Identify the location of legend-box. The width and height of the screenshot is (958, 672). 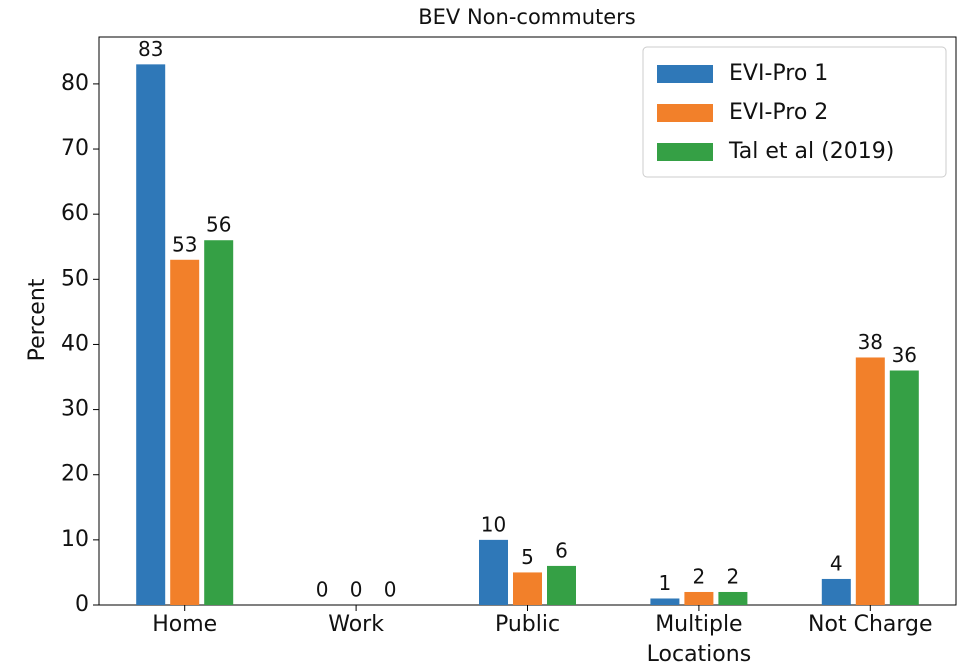
(794, 112).